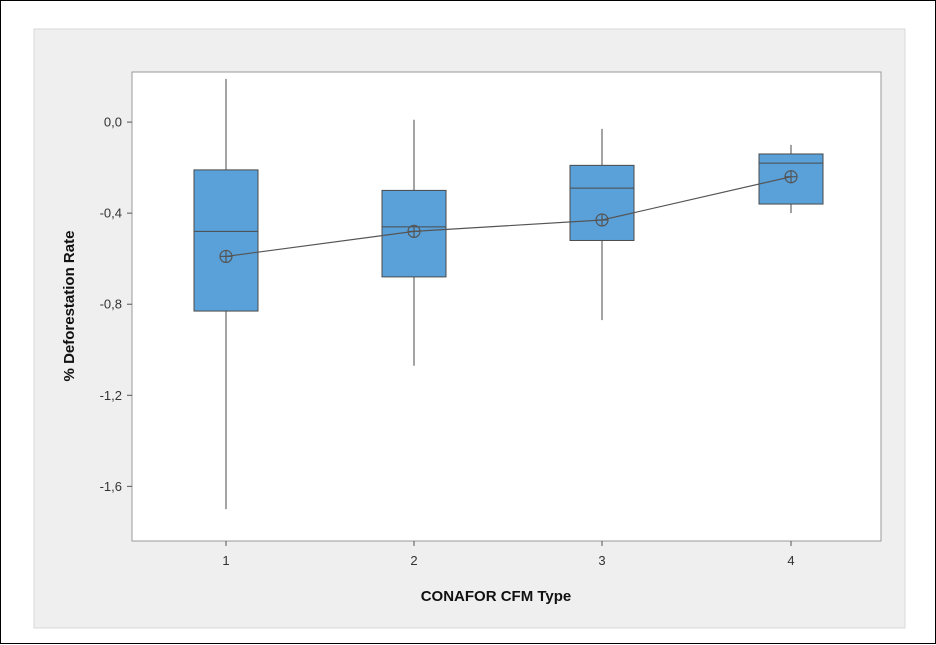 This screenshot has height=645, width=936. Describe the element at coordinates (111, 213) in the screenshot. I see `y-tick-label: -0,4` at that location.